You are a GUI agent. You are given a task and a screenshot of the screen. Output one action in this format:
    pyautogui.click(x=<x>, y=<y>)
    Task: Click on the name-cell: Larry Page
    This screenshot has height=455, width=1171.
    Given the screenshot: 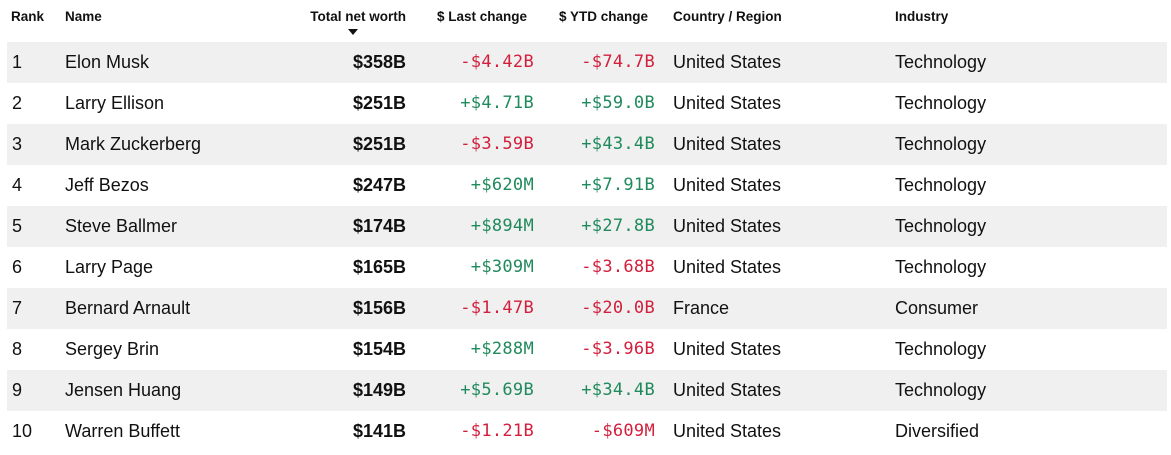 What is the action you would take?
    pyautogui.click(x=109, y=267)
    